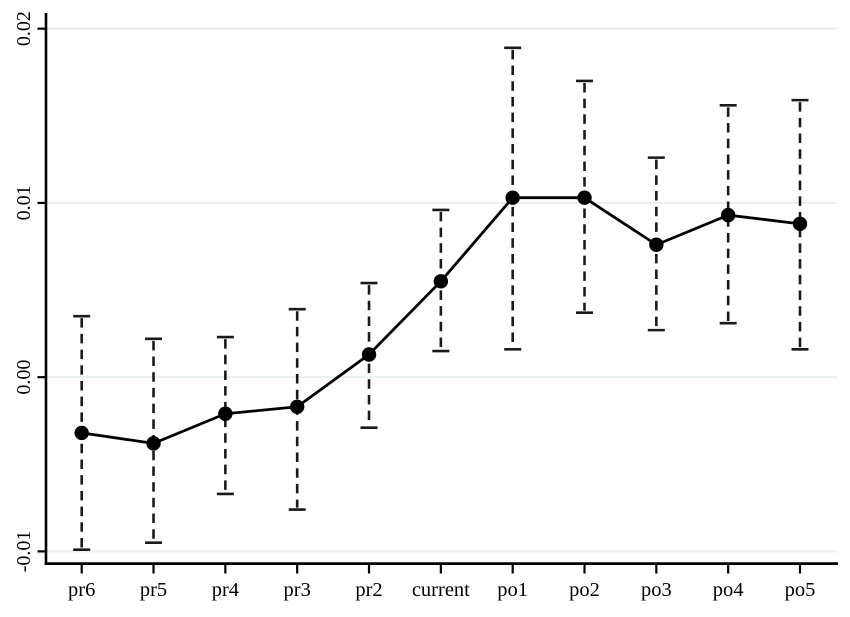 The width and height of the screenshot is (850, 617). What do you see at coordinates (297, 590) in the screenshot?
I see `x-tick-label: pr3` at bounding box center [297, 590].